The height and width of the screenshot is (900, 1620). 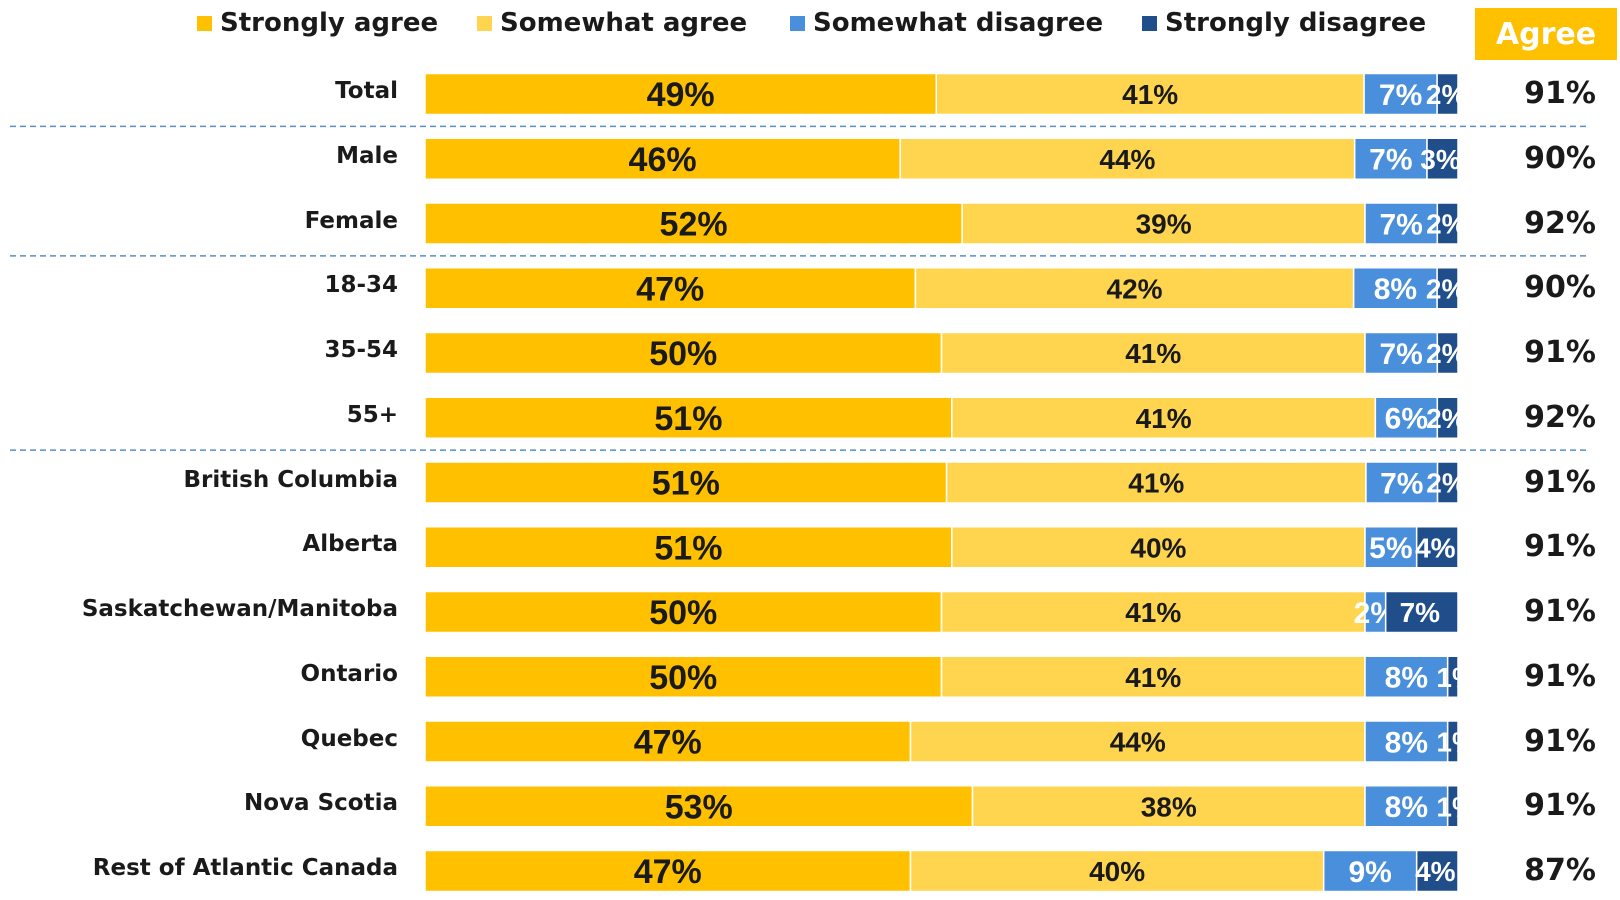 I want to click on data-label-strongly-agree: 52%, so click(x=694, y=225).